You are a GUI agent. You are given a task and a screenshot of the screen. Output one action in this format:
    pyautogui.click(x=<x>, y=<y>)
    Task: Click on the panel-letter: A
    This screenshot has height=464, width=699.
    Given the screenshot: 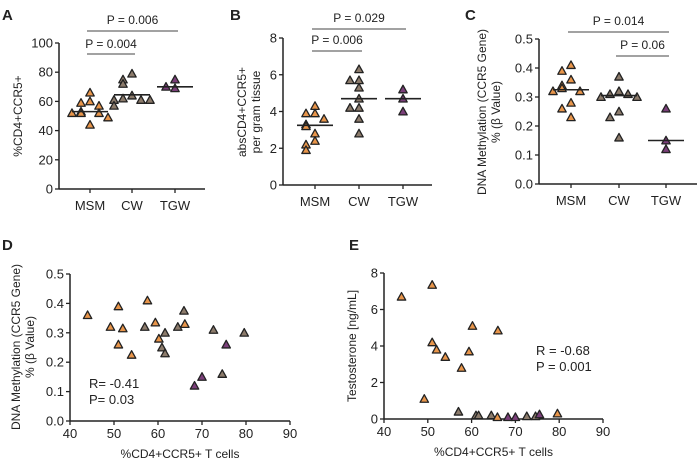 What is the action you would take?
    pyautogui.click(x=7, y=15)
    